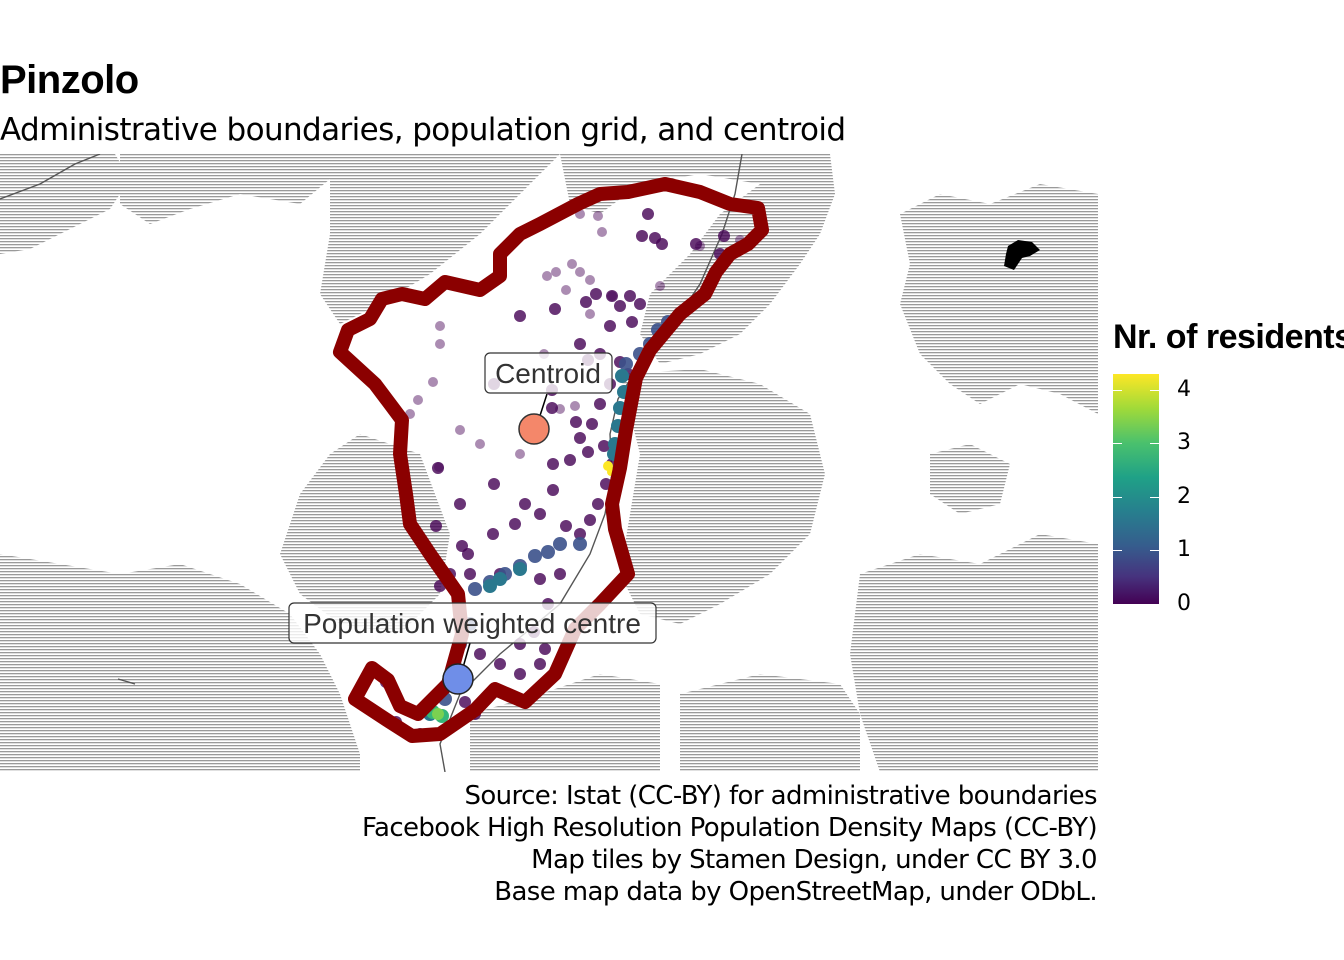  Describe the element at coordinates (1184, 442) in the screenshot. I see `legend-tick-label: 3` at that location.